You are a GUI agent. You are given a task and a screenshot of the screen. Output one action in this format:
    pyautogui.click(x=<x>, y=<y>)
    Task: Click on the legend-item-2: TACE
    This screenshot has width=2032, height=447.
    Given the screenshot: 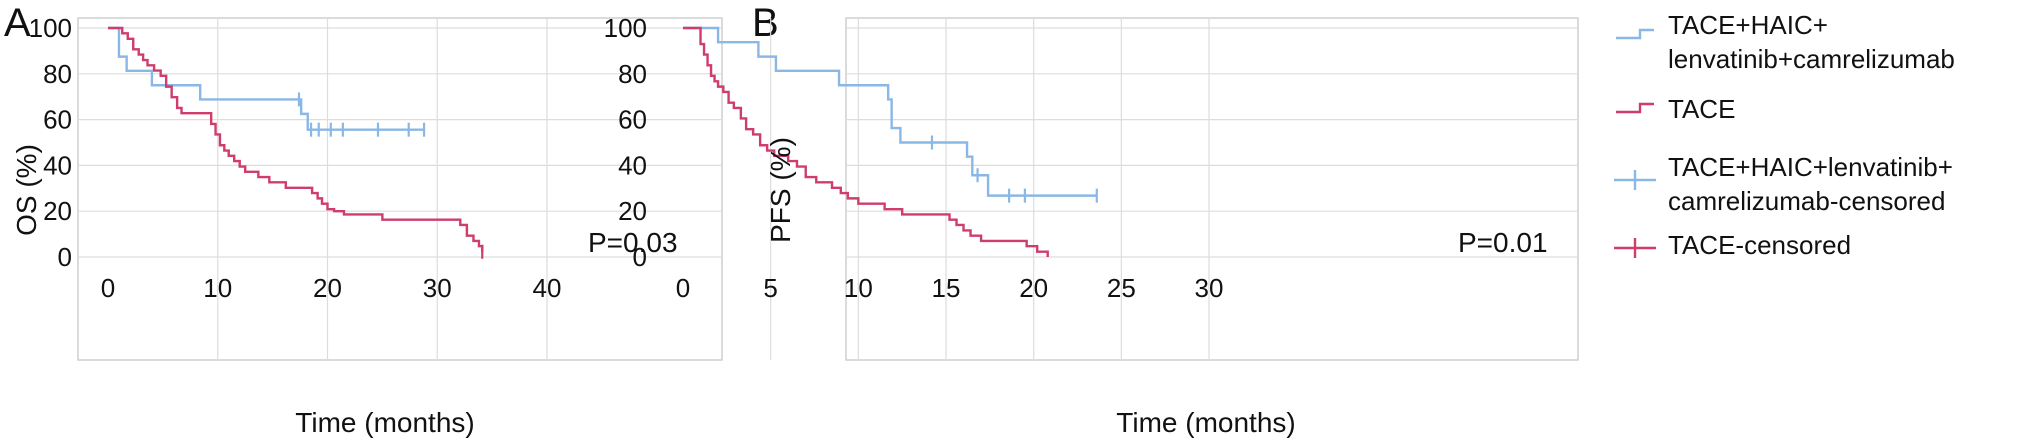 What is the action you would take?
    pyautogui.click(x=1675, y=109)
    